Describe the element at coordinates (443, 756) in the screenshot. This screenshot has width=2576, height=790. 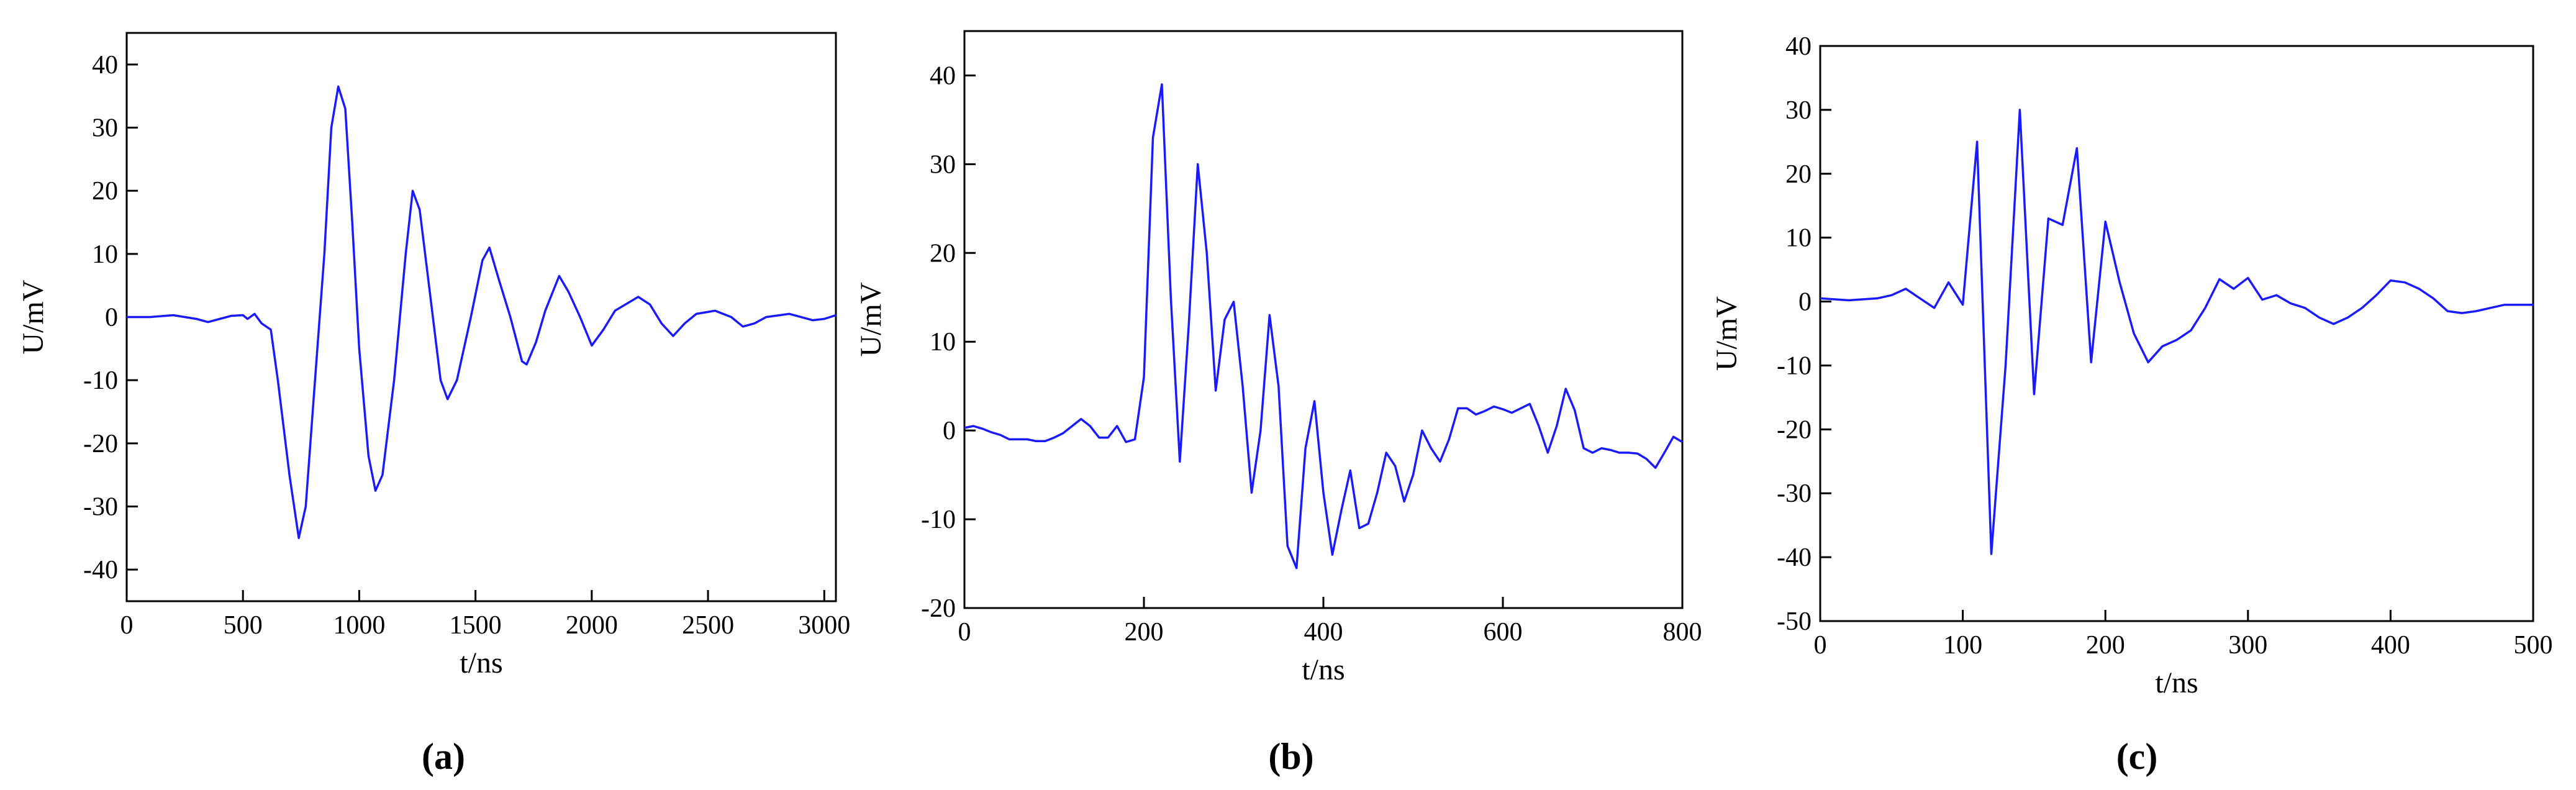
I see `panel-caption: (a)` at that location.